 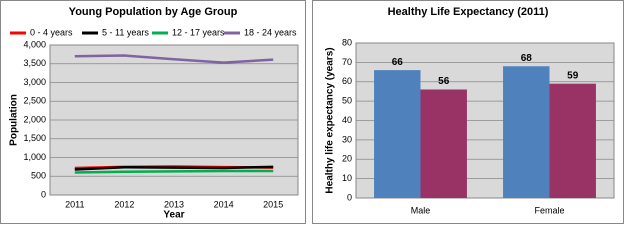 What do you see at coordinates (444, 81) in the screenshot?
I see `data-label: 56` at bounding box center [444, 81].